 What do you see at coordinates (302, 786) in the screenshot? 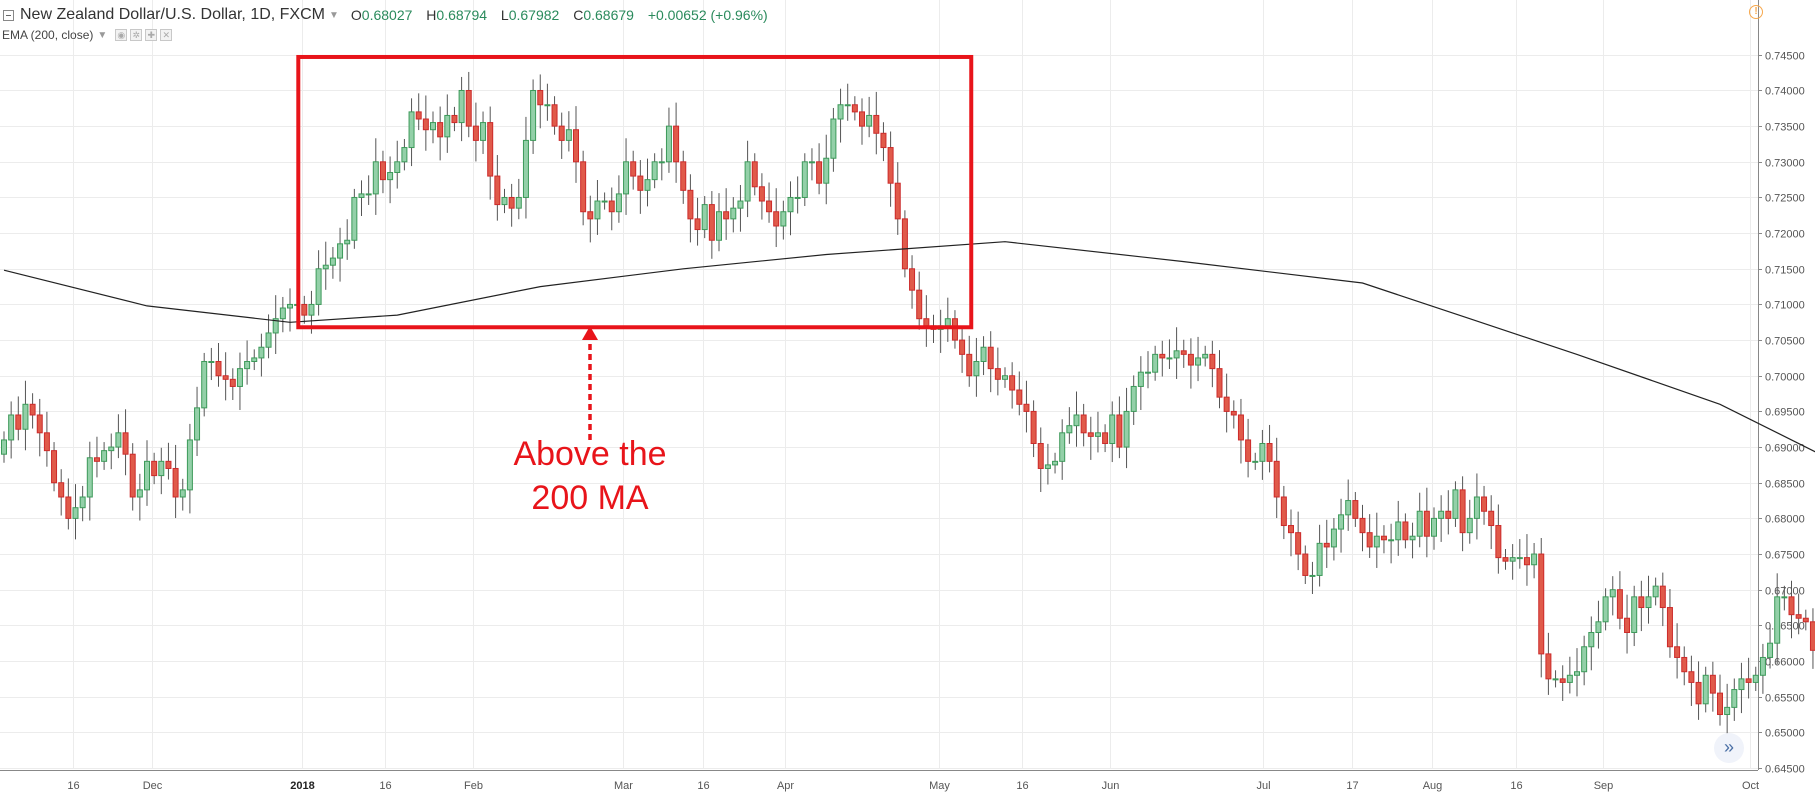
I see `x-tick-label: 2018` at bounding box center [302, 786].